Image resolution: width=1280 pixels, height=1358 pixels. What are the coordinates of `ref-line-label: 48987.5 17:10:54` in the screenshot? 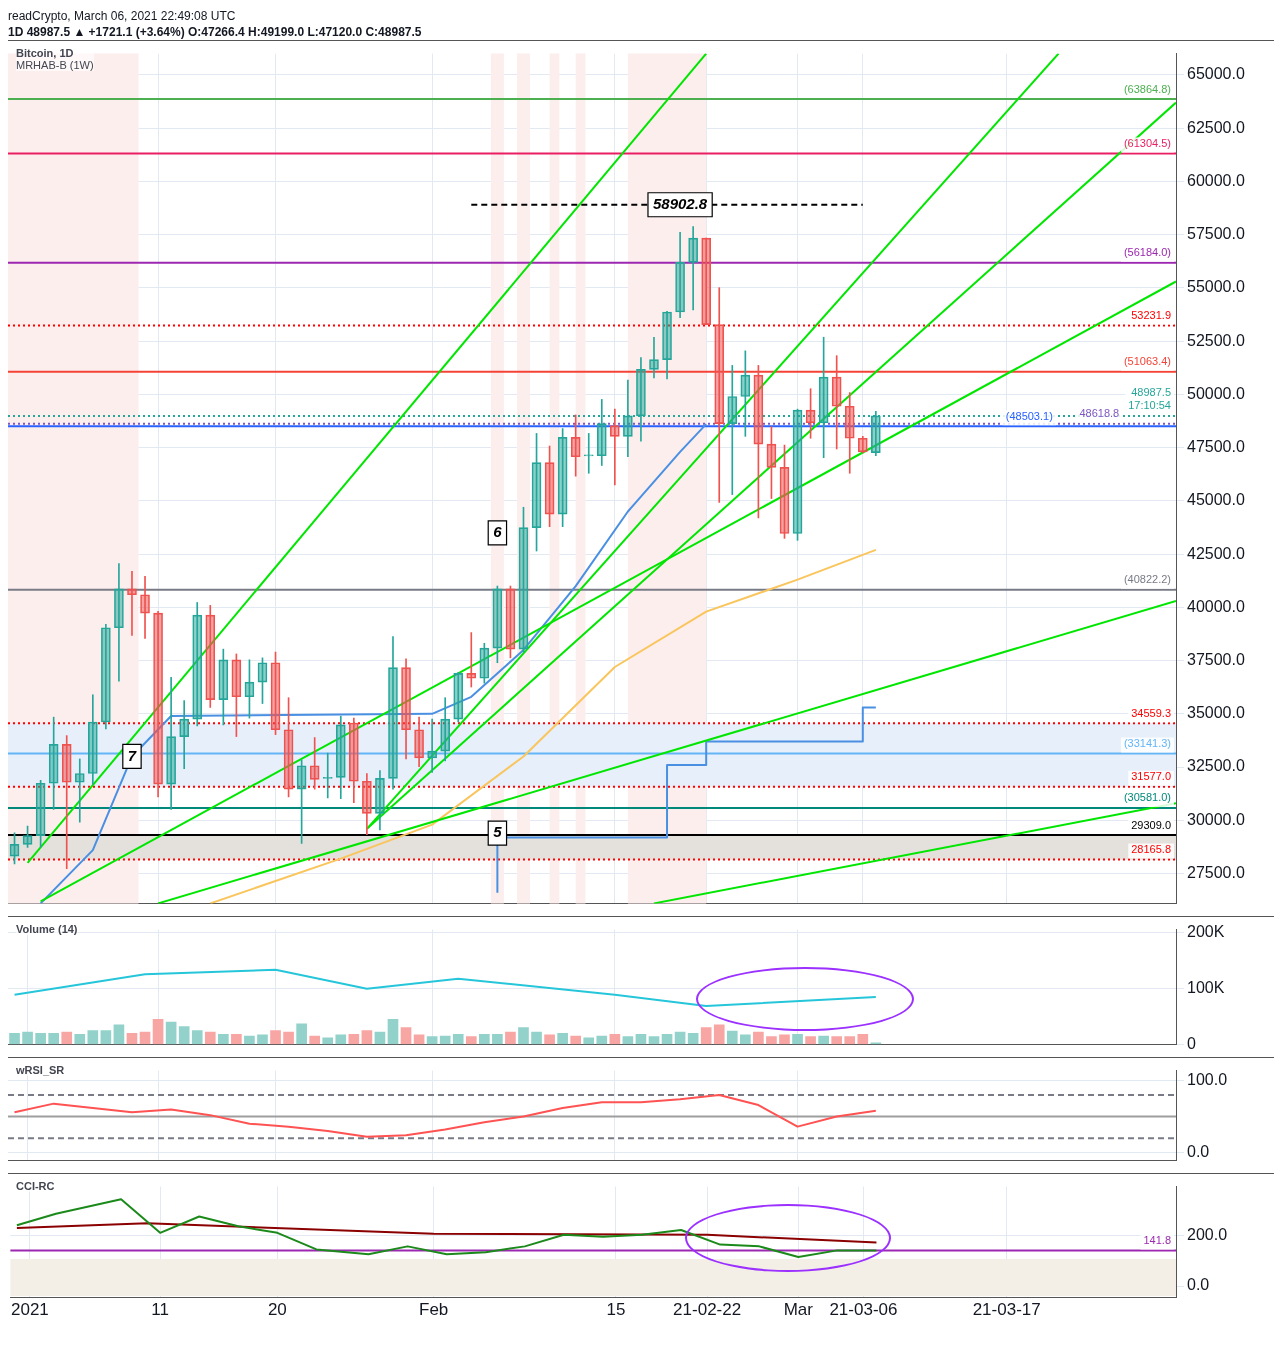 It's located at (1149, 399).